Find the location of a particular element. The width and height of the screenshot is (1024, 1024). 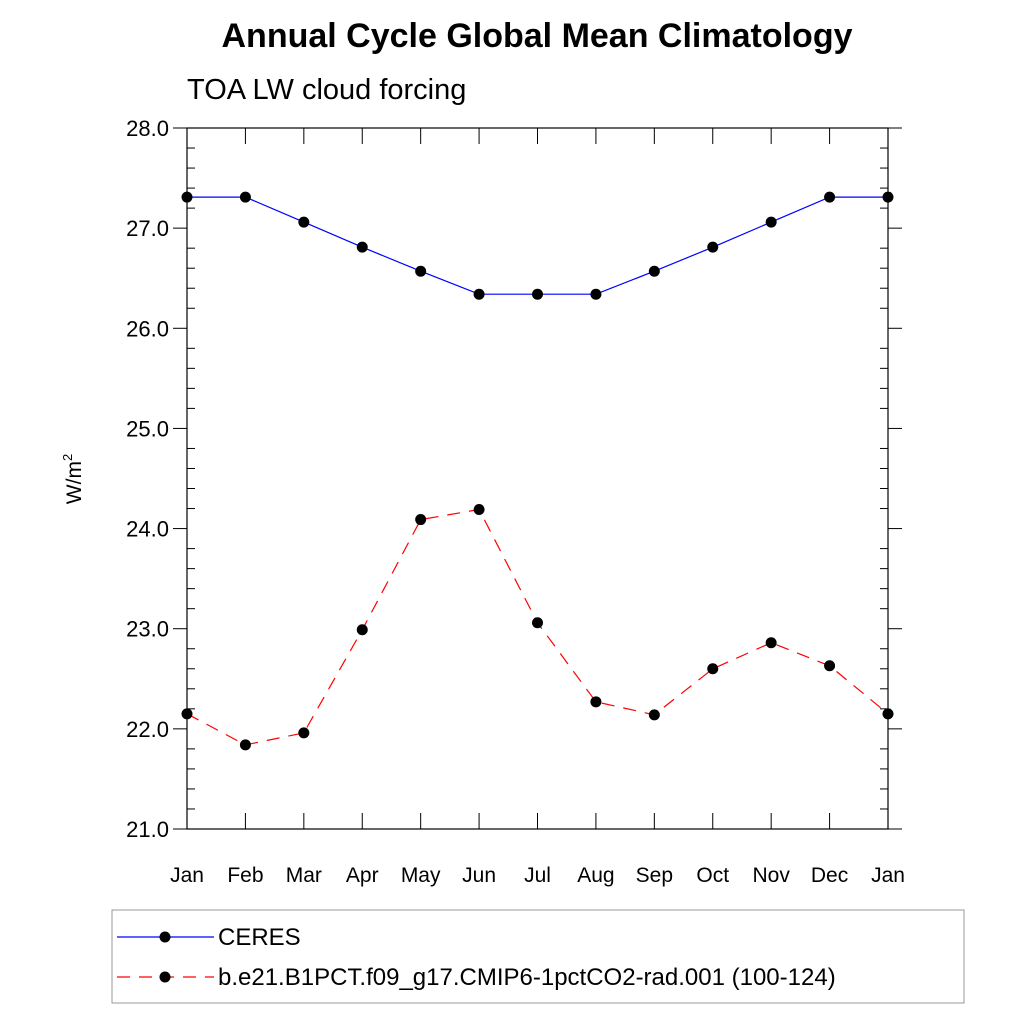

legend-box is located at coordinates (538, 956).